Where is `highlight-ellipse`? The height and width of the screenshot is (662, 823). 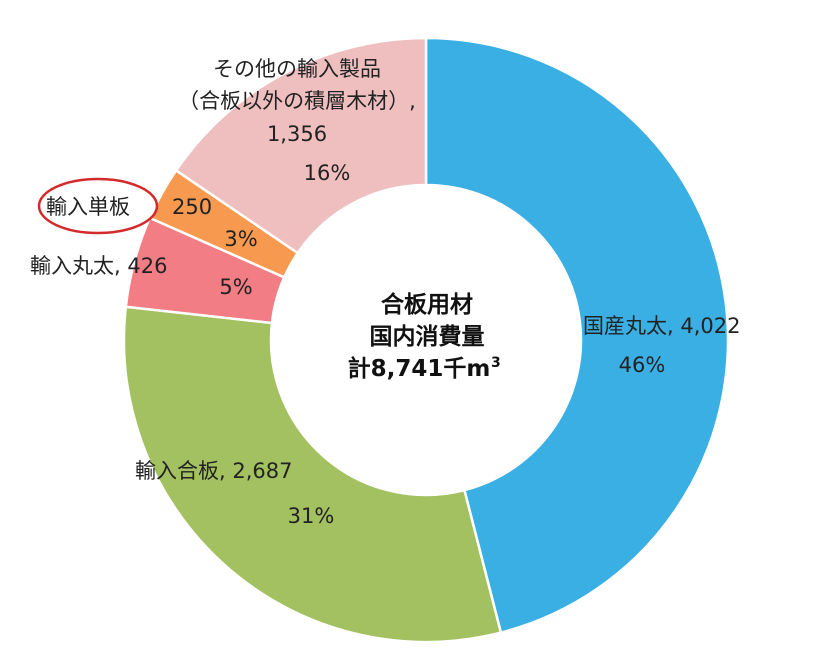 highlight-ellipse is located at coordinates (98, 206).